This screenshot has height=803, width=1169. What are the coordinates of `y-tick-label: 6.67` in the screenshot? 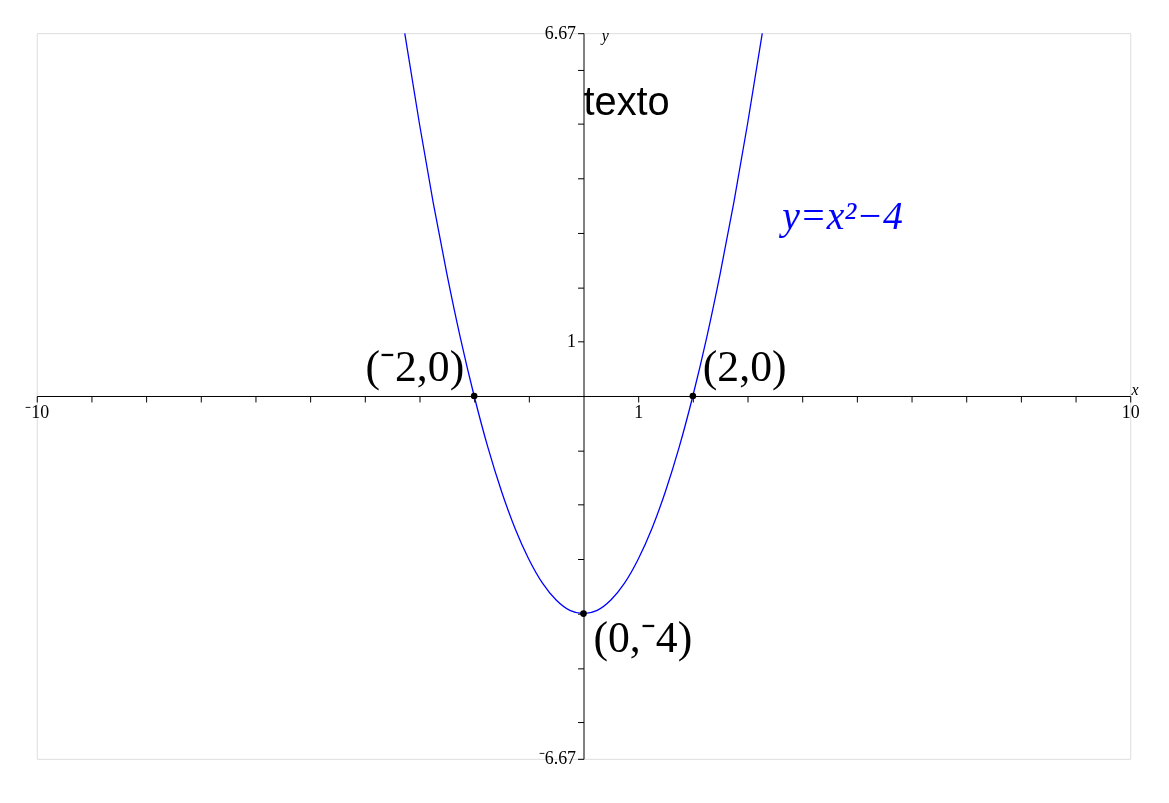 It's located at (560, 32).